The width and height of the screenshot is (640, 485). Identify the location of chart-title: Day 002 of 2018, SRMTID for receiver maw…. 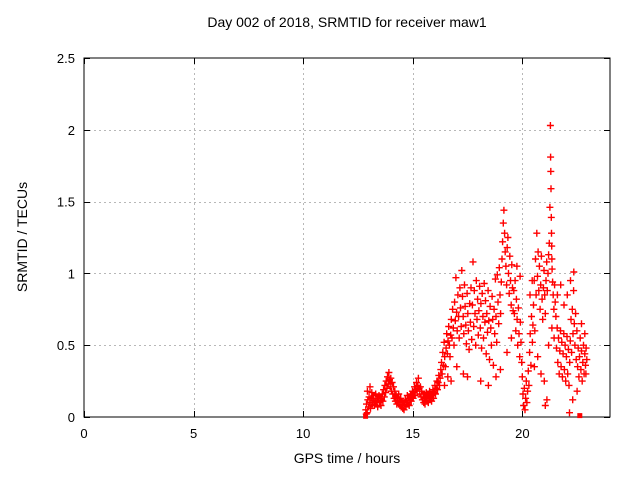
(347, 22).